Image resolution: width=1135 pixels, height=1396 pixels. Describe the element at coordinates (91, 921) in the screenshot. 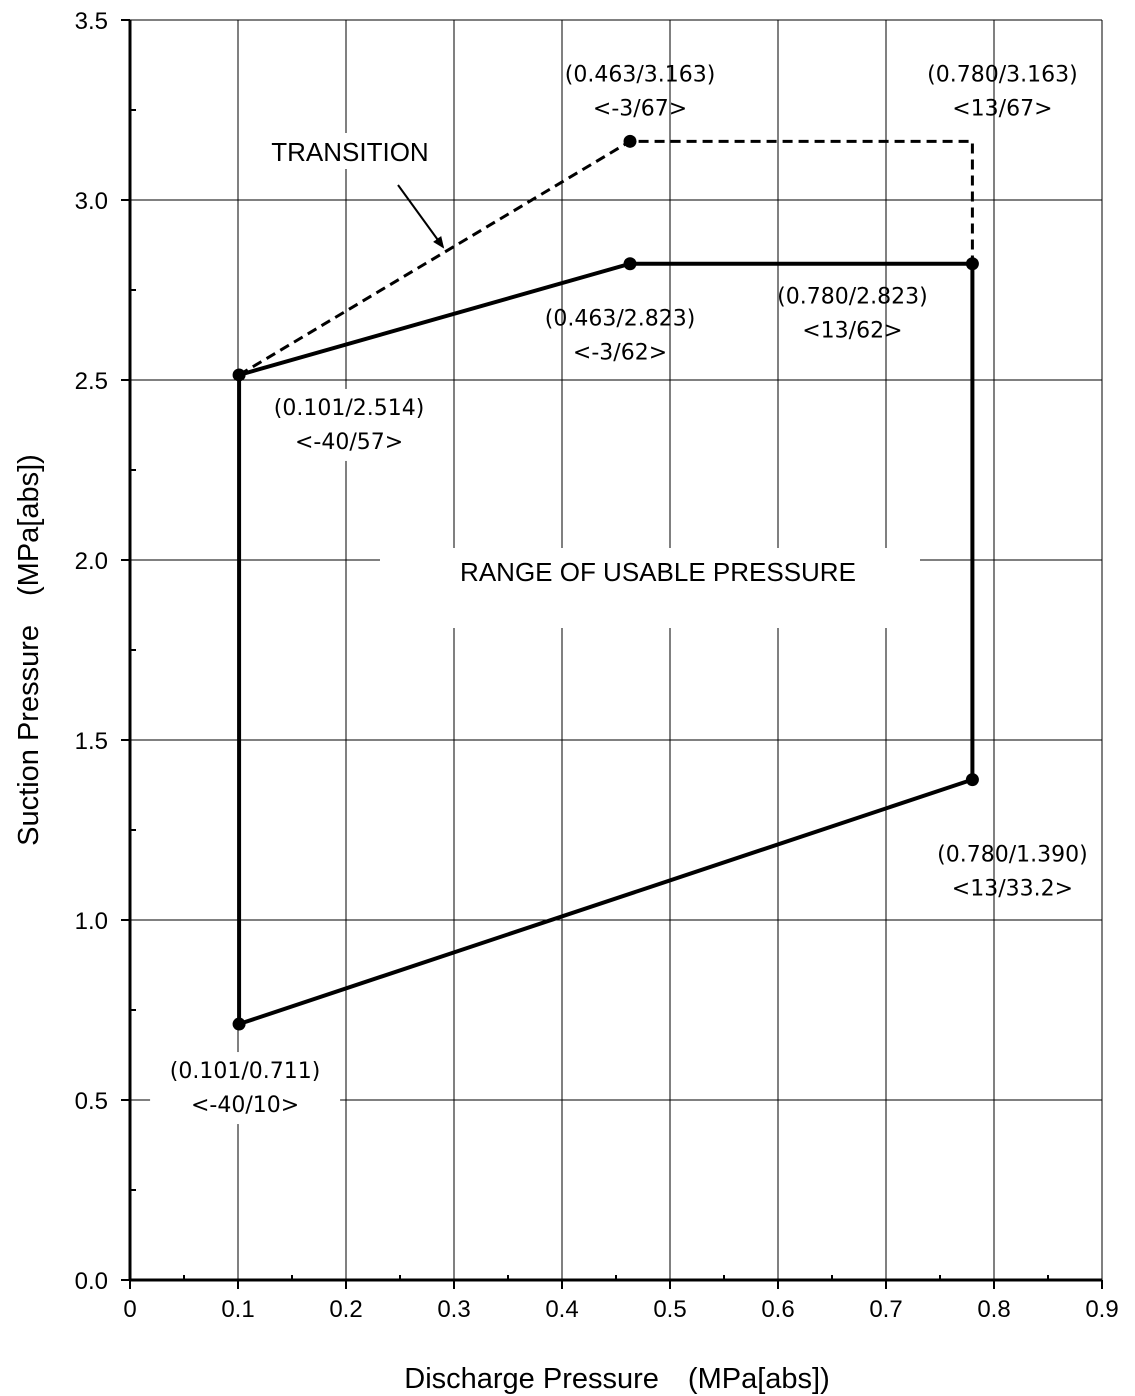

I see `y-tick-label: 1.0` at that location.